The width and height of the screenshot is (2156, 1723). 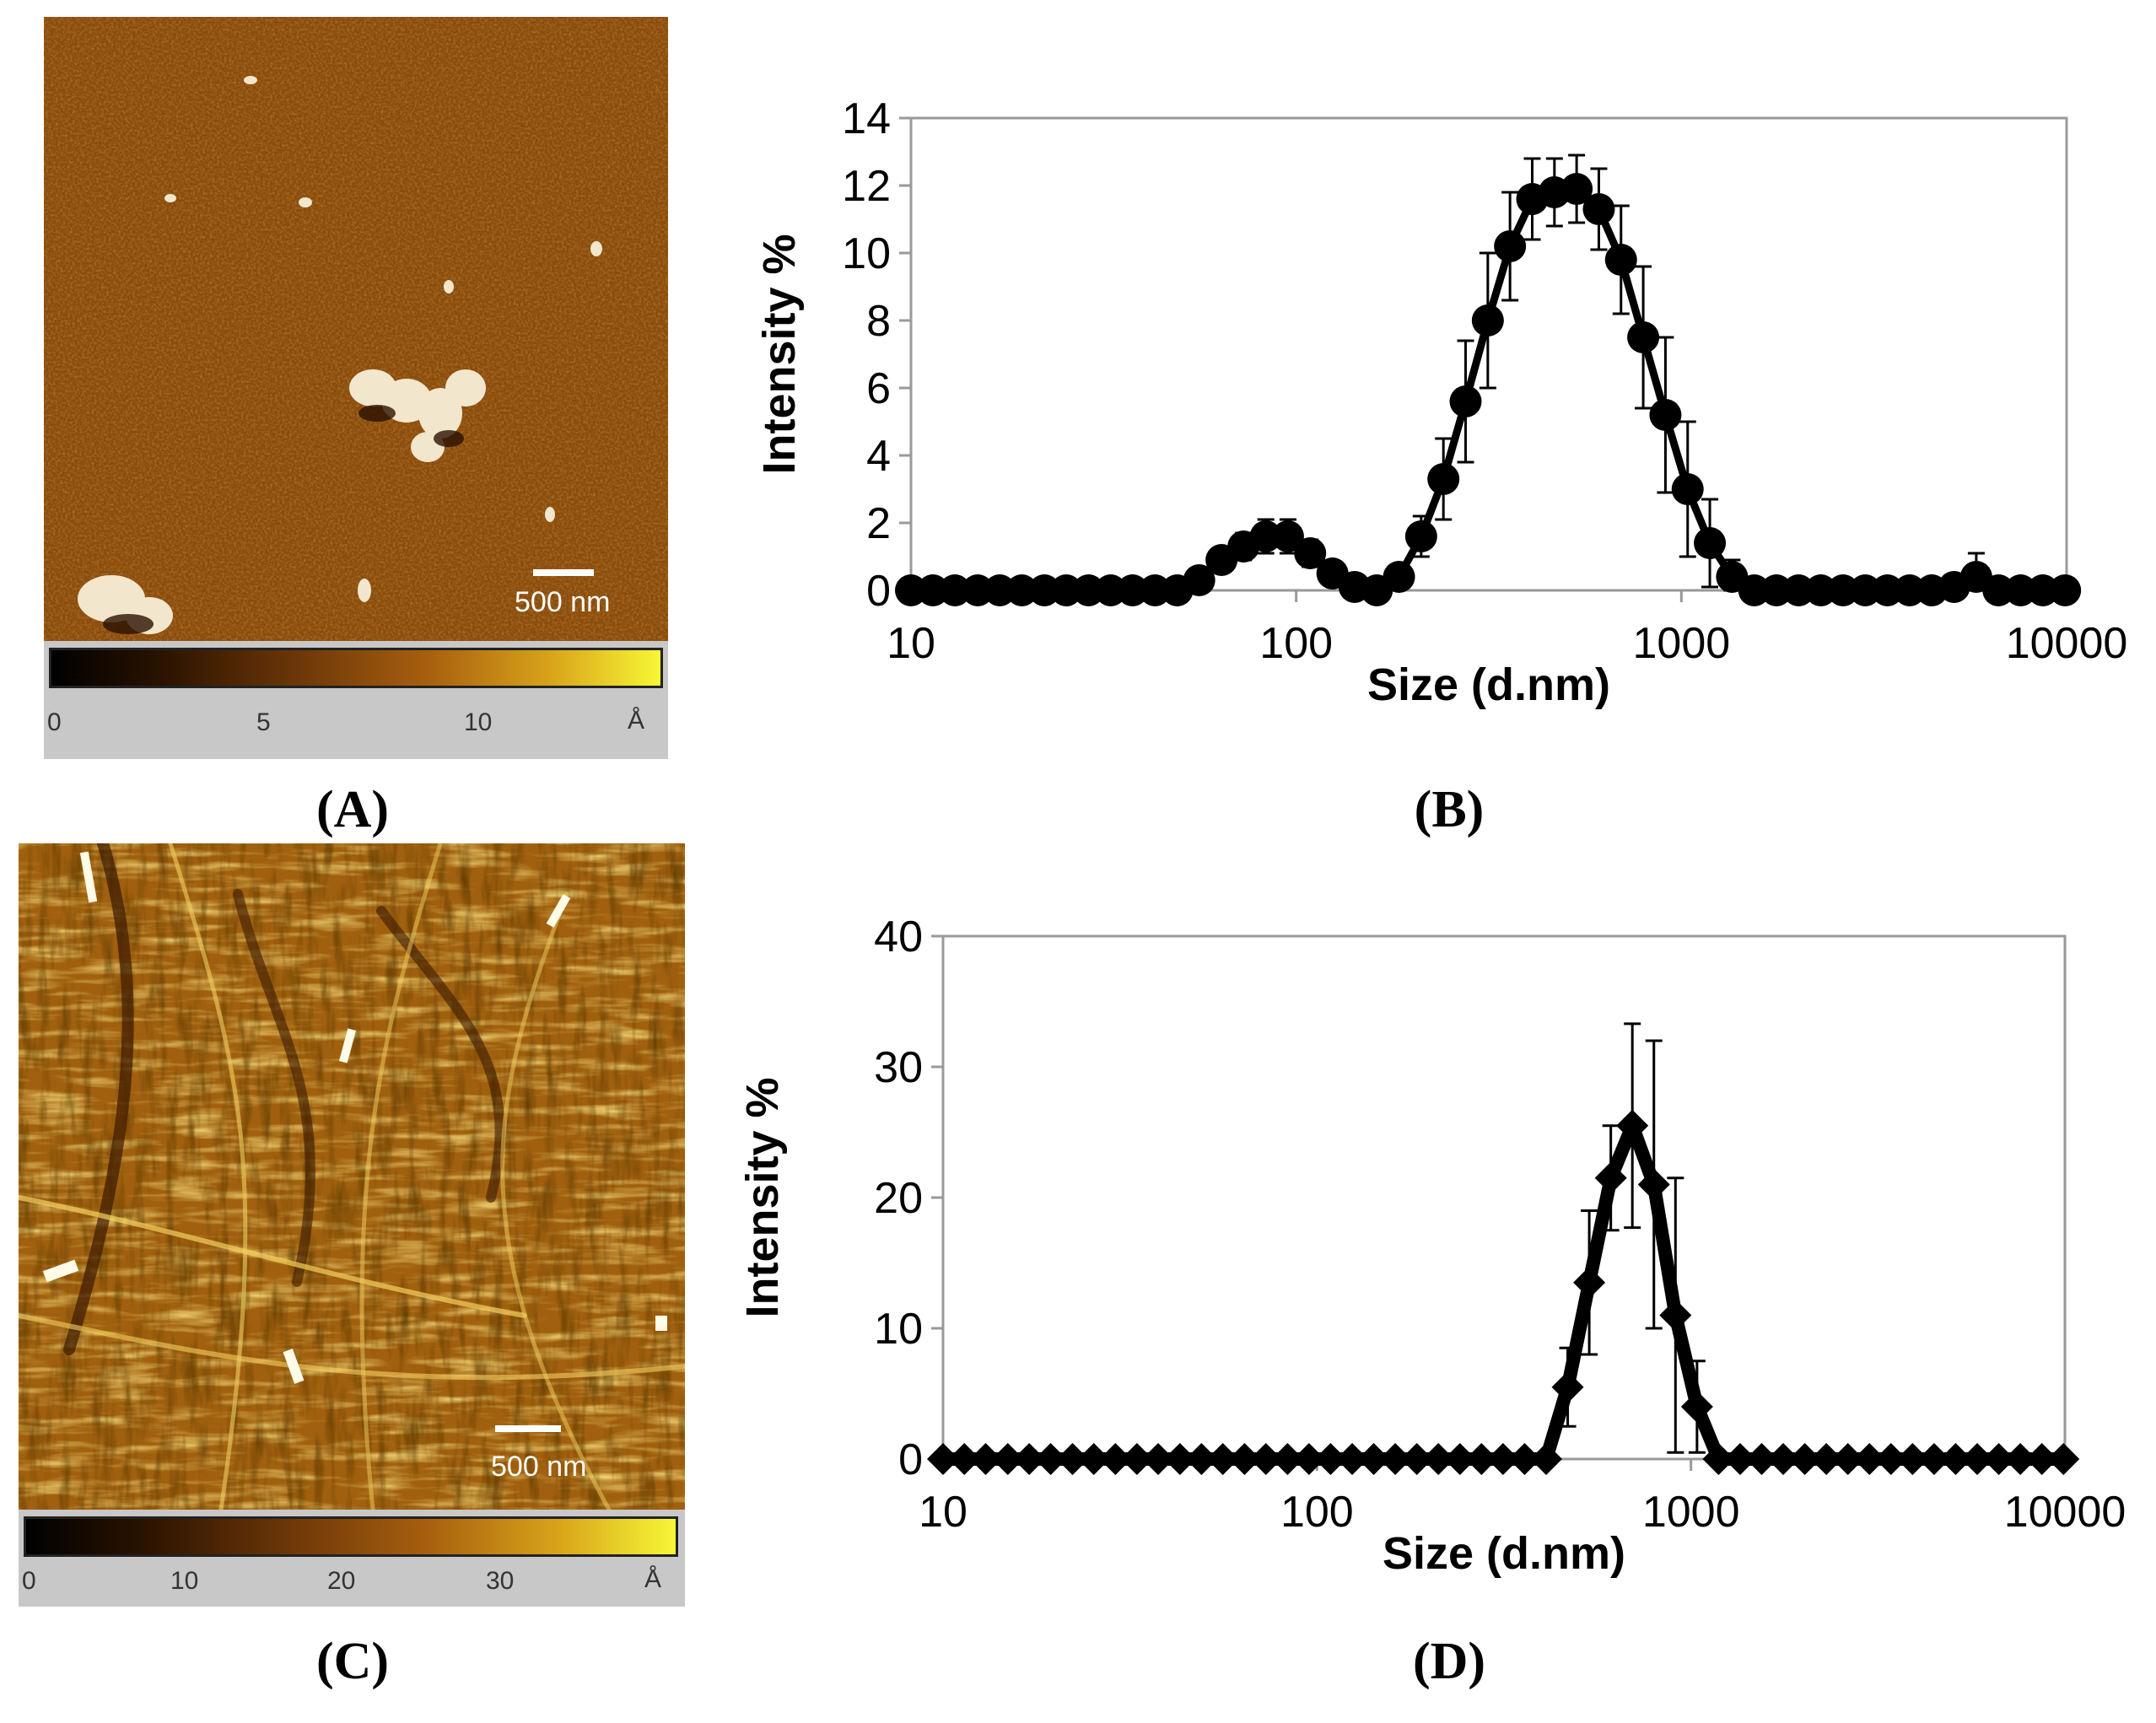 What do you see at coordinates (898, 937) in the screenshot?
I see `y-tick-label: 40` at bounding box center [898, 937].